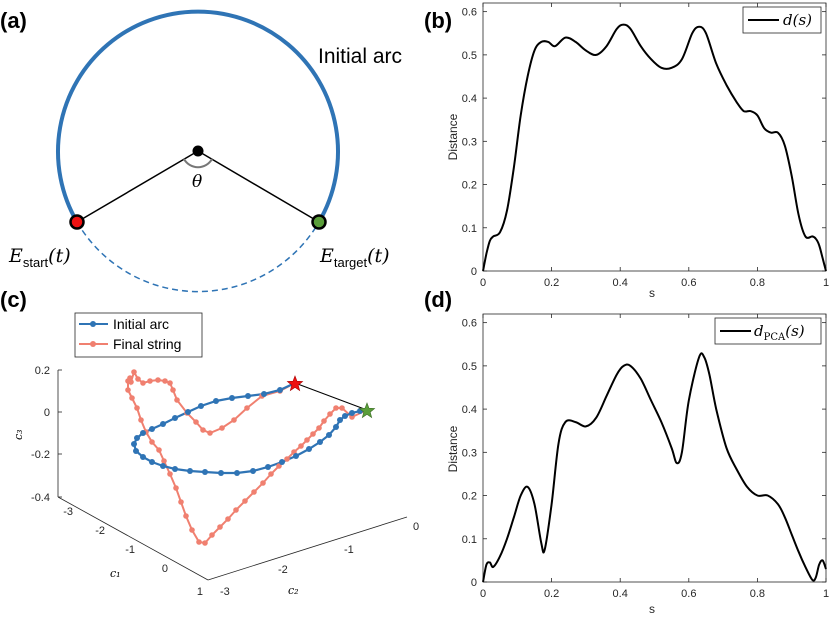  Describe the element at coordinates (295, 383) in the screenshot. I see `start-star` at that location.